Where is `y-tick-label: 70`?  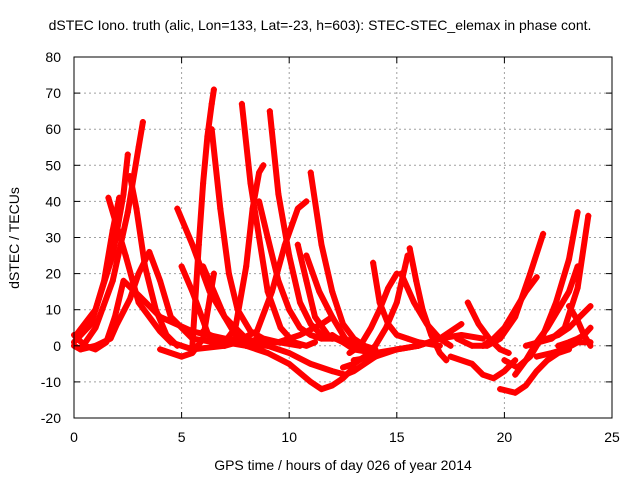 y-tick-label: 70 is located at coordinates (53, 93).